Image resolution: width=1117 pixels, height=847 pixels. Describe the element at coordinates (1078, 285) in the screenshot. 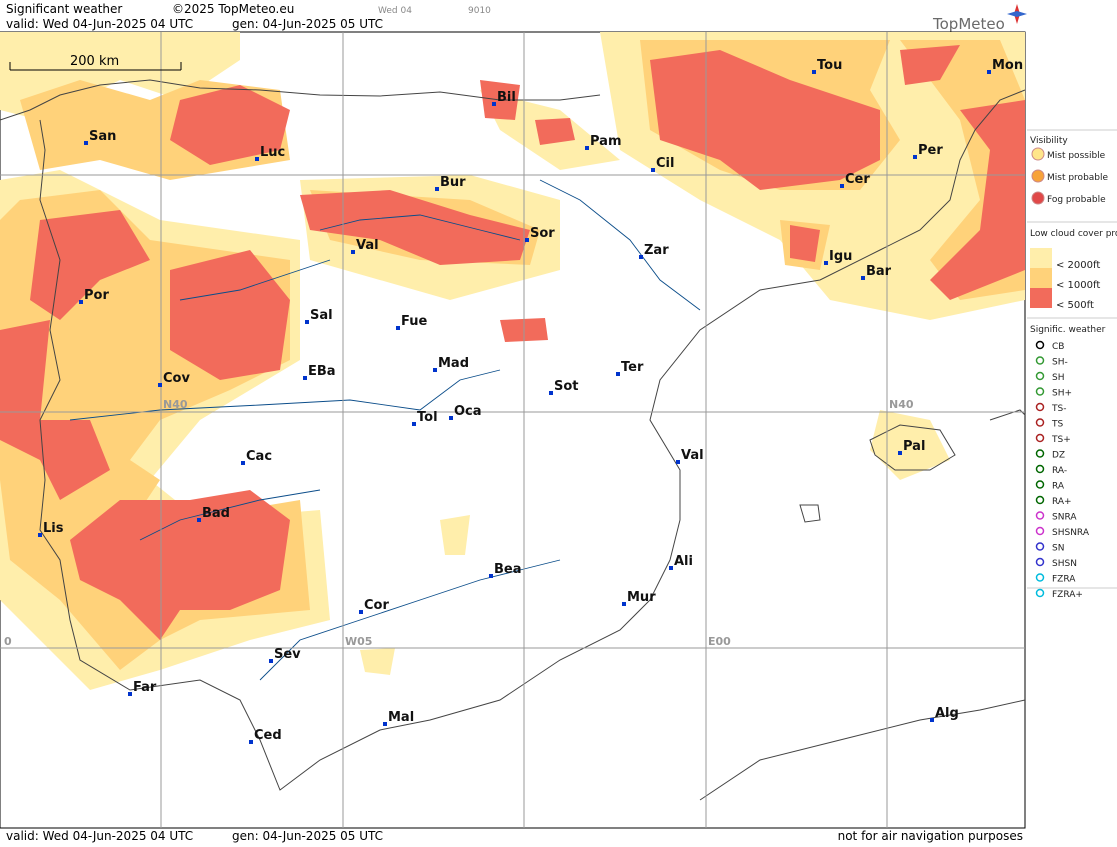

I see `legend-label: < 1000ft` at that location.